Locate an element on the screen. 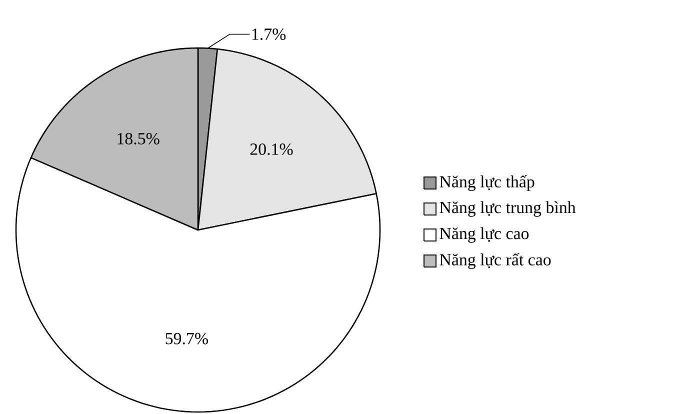 This screenshot has width=683, height=414. data-label: 18.5% is located at coordinates (139, 138).